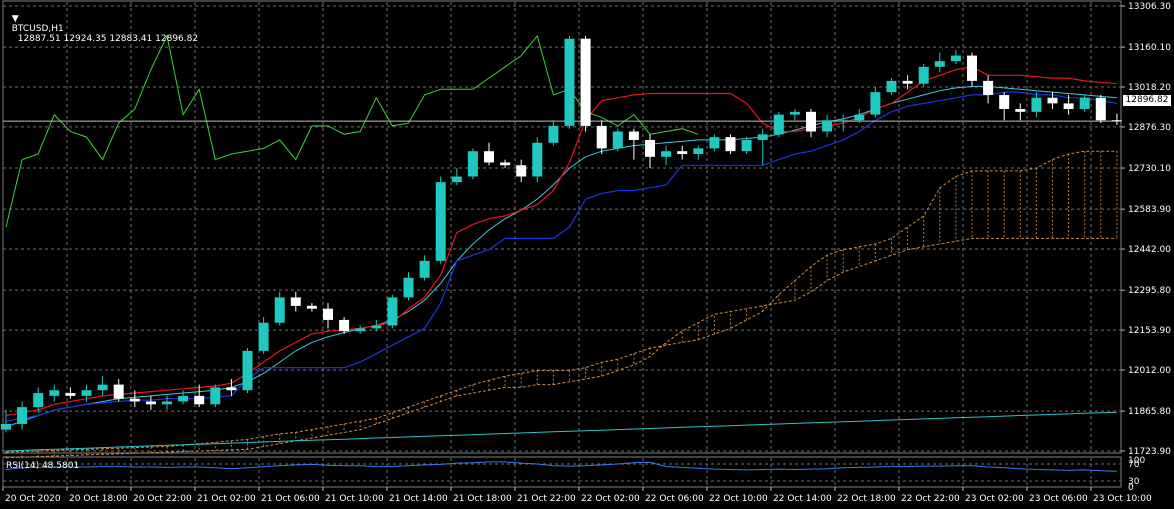  I want to click on rsi-tick-label: 70, so click(1134, 465).